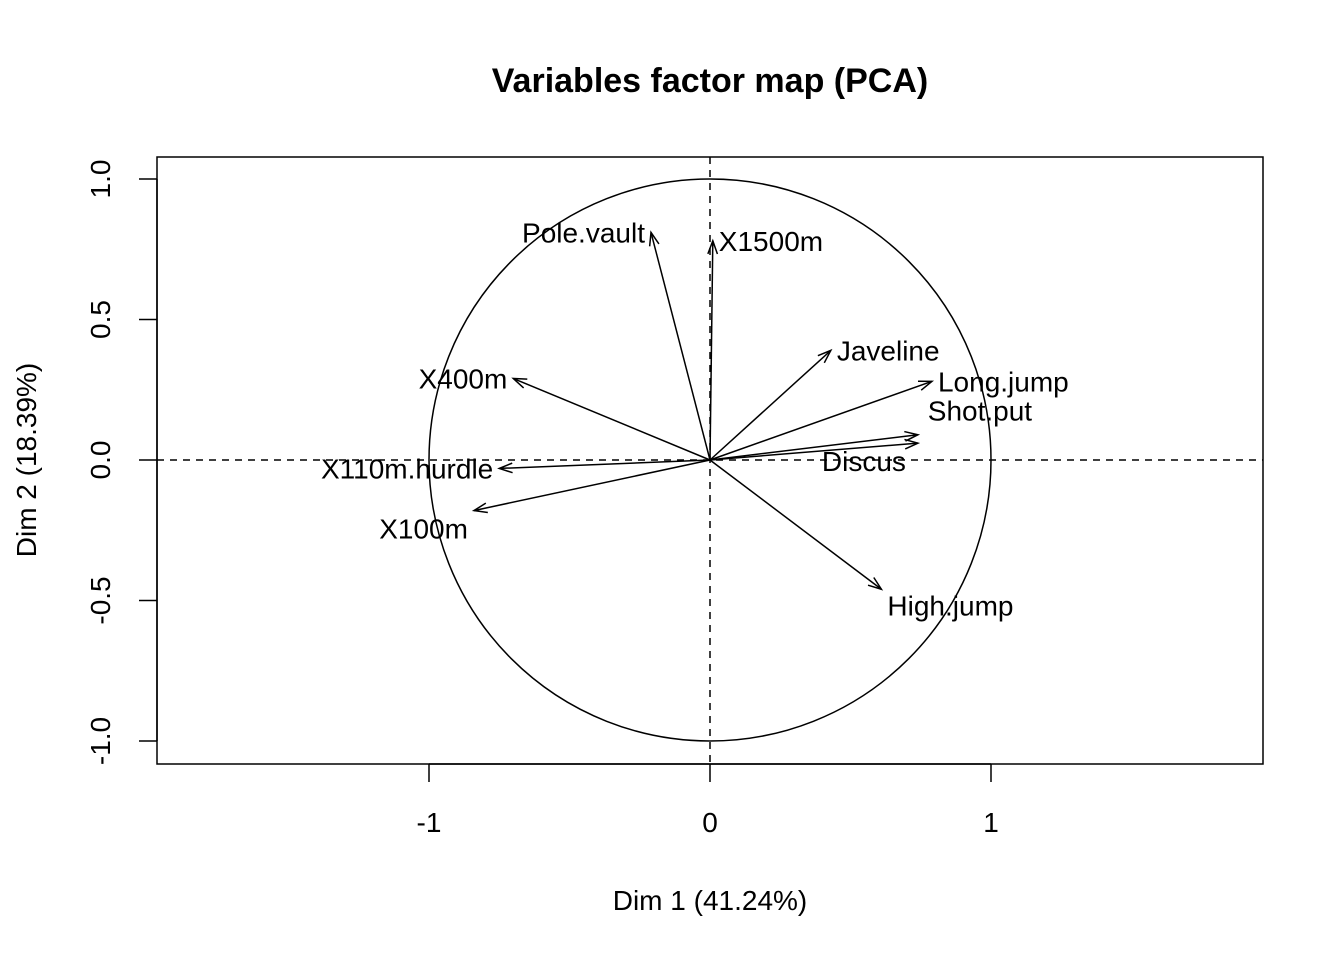  What do you see at coordinates (463, 379) in the screenshot?
I see `variable-label: X400m` at bounding box center [463, 379].